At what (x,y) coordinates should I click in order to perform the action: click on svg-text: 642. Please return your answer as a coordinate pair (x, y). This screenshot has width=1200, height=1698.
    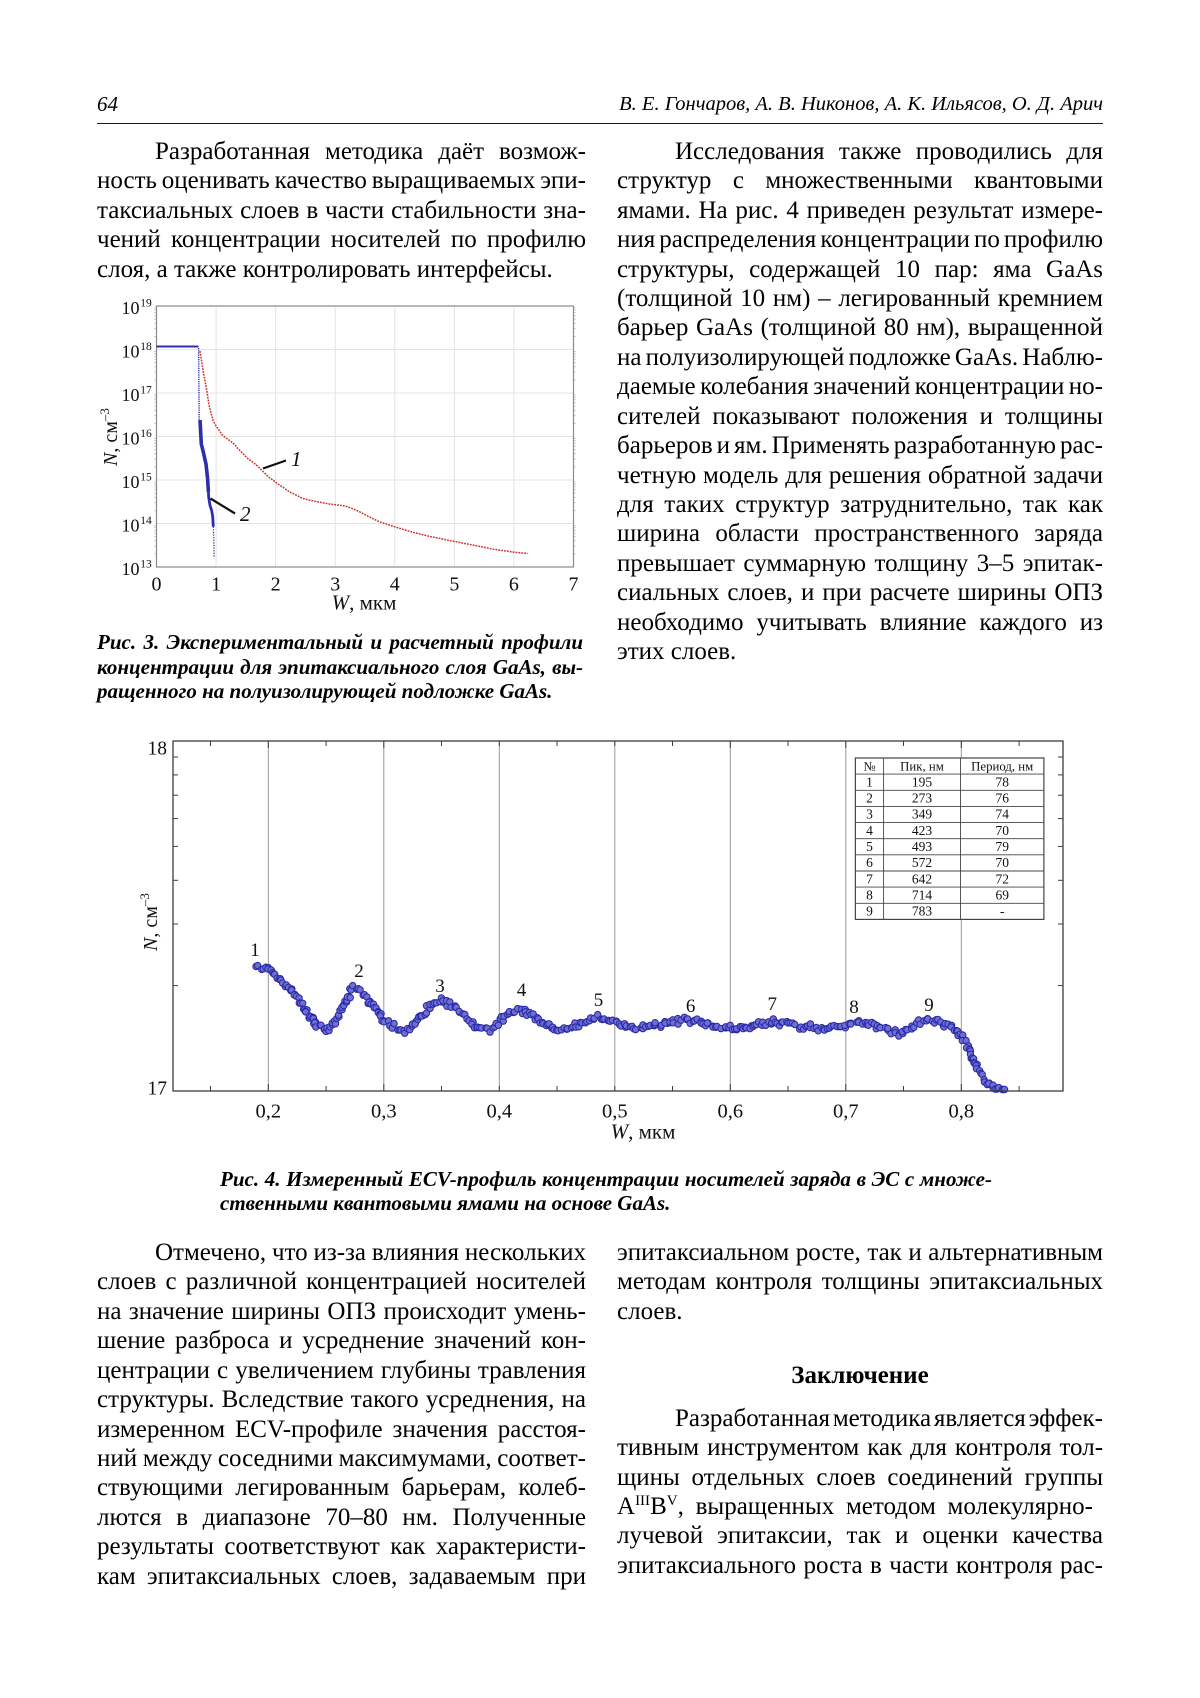
    Looking at the image, I should click on (922, 878).